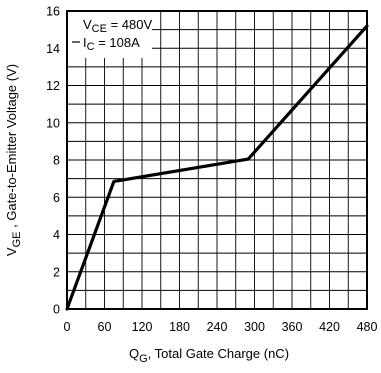 The width and height of the screenshot is (381, 373). What do you see at coordinates (56, 198) in the screenshot?
I see `y-tick-label: 6` at bounding box center [56, 198].